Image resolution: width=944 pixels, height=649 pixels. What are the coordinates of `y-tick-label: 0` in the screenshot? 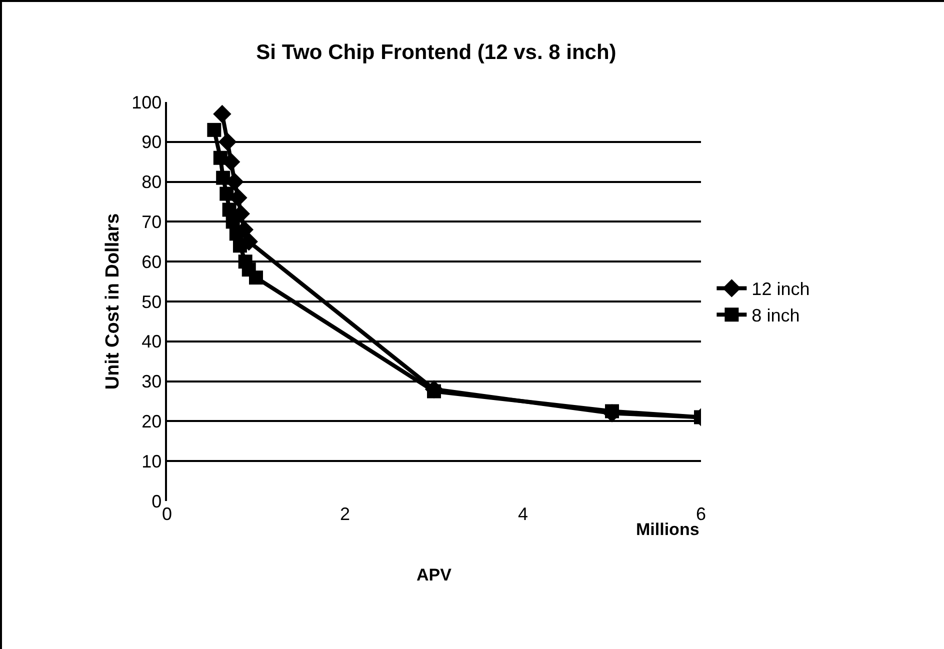 It's located at (157, 501).